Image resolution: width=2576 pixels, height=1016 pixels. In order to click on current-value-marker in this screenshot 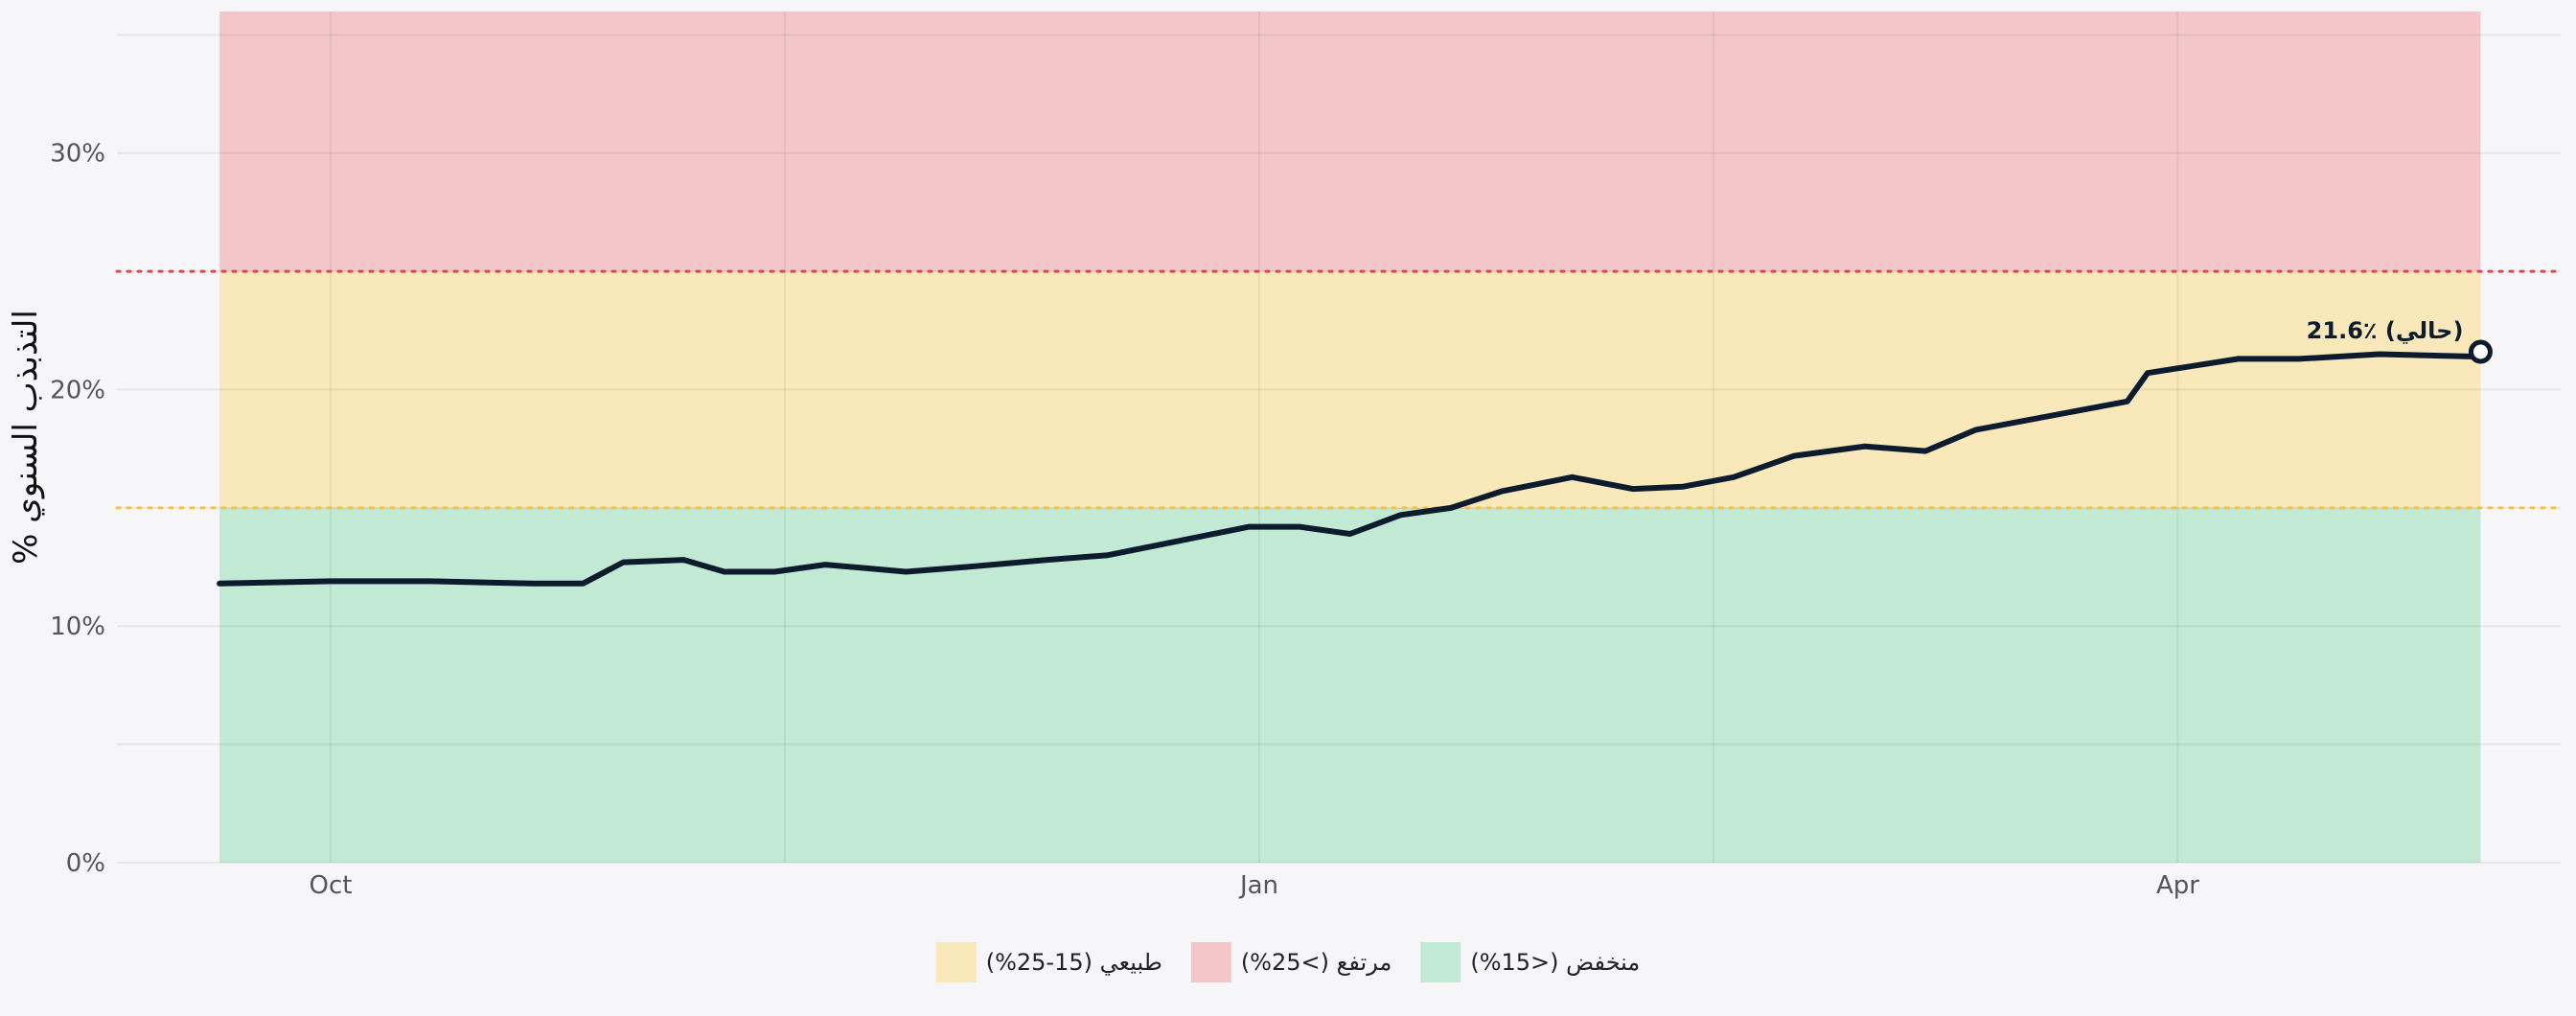, I will do `click(2480, 351)`.